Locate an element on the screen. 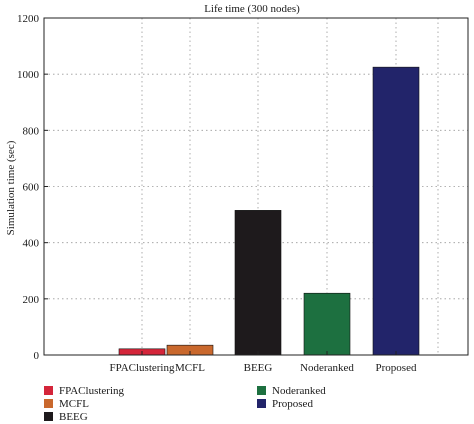  chart-title: Life time (300 nodes) is located at coordinates (252, 9).